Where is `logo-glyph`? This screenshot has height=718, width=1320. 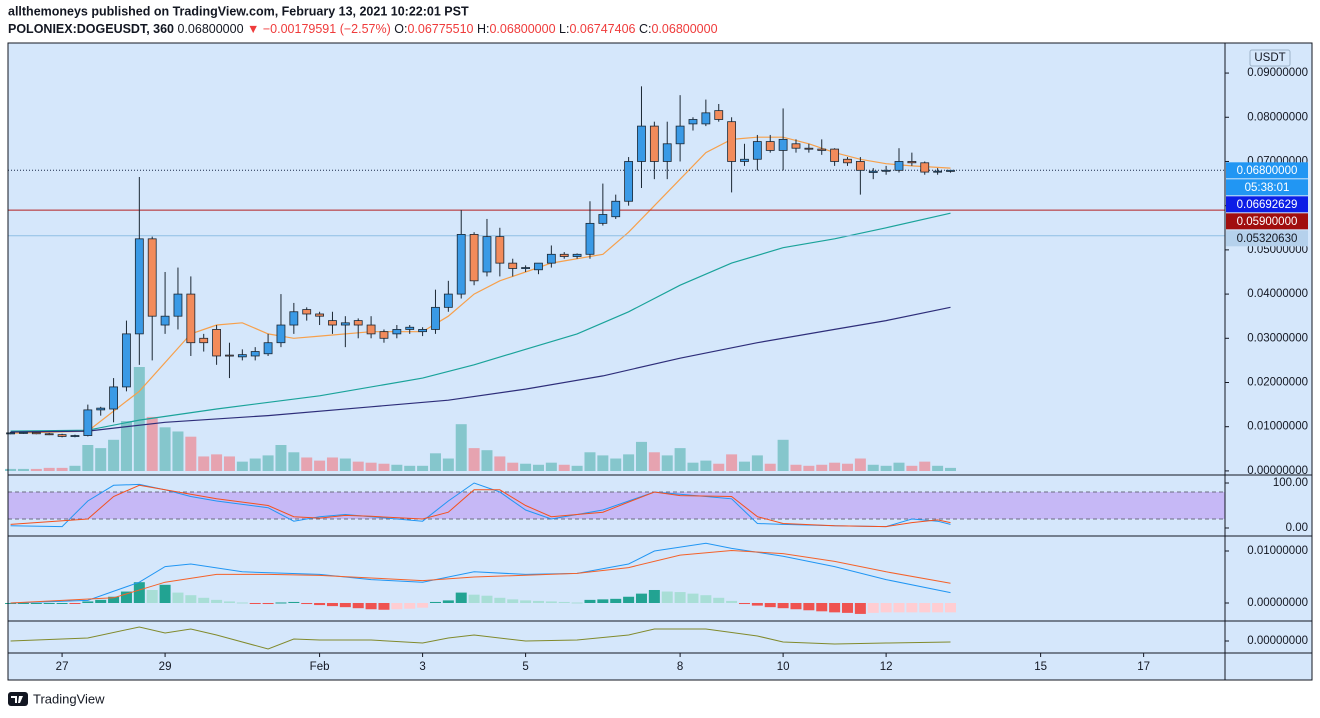
logo-glyph is located at coordinates (17, 699).